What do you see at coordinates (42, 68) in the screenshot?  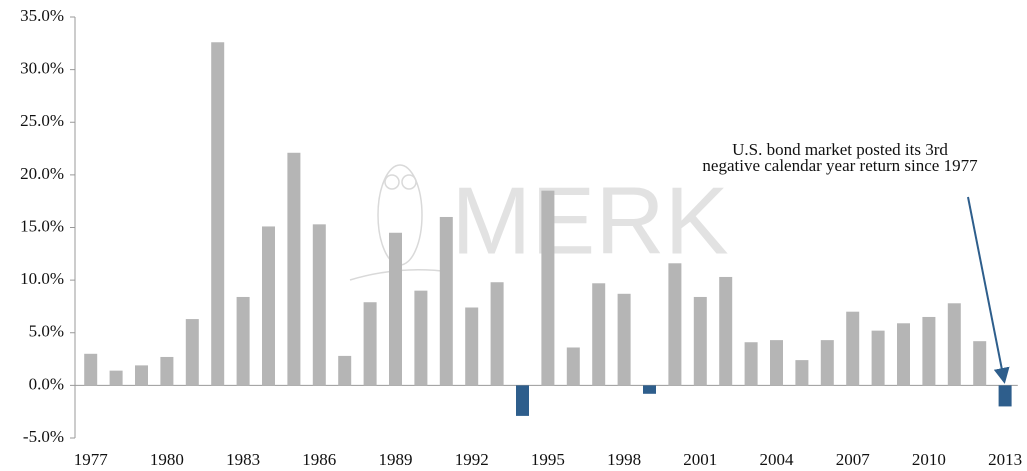 I see `y-tick-label: 30.0%` at bounding box center [42, 68].